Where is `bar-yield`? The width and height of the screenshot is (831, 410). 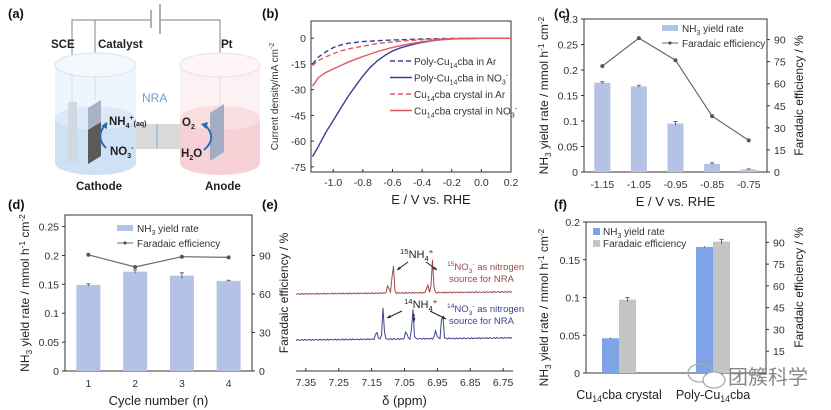 bar-yield is located at coordinates (704, 309).